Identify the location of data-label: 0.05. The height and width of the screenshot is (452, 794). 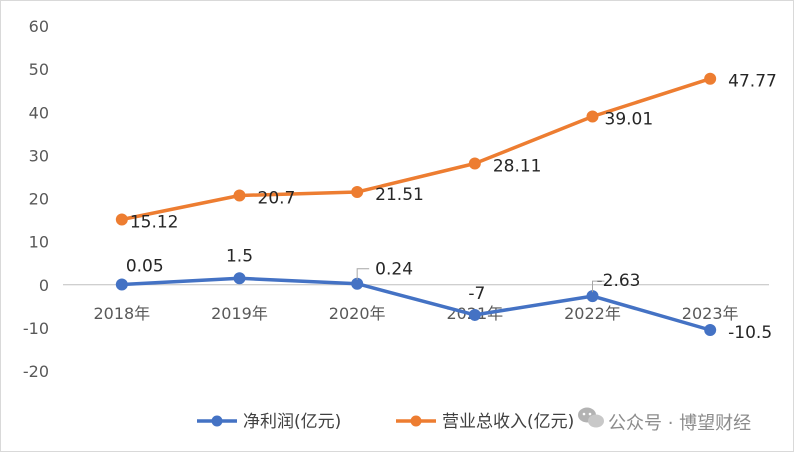
(145, 267).